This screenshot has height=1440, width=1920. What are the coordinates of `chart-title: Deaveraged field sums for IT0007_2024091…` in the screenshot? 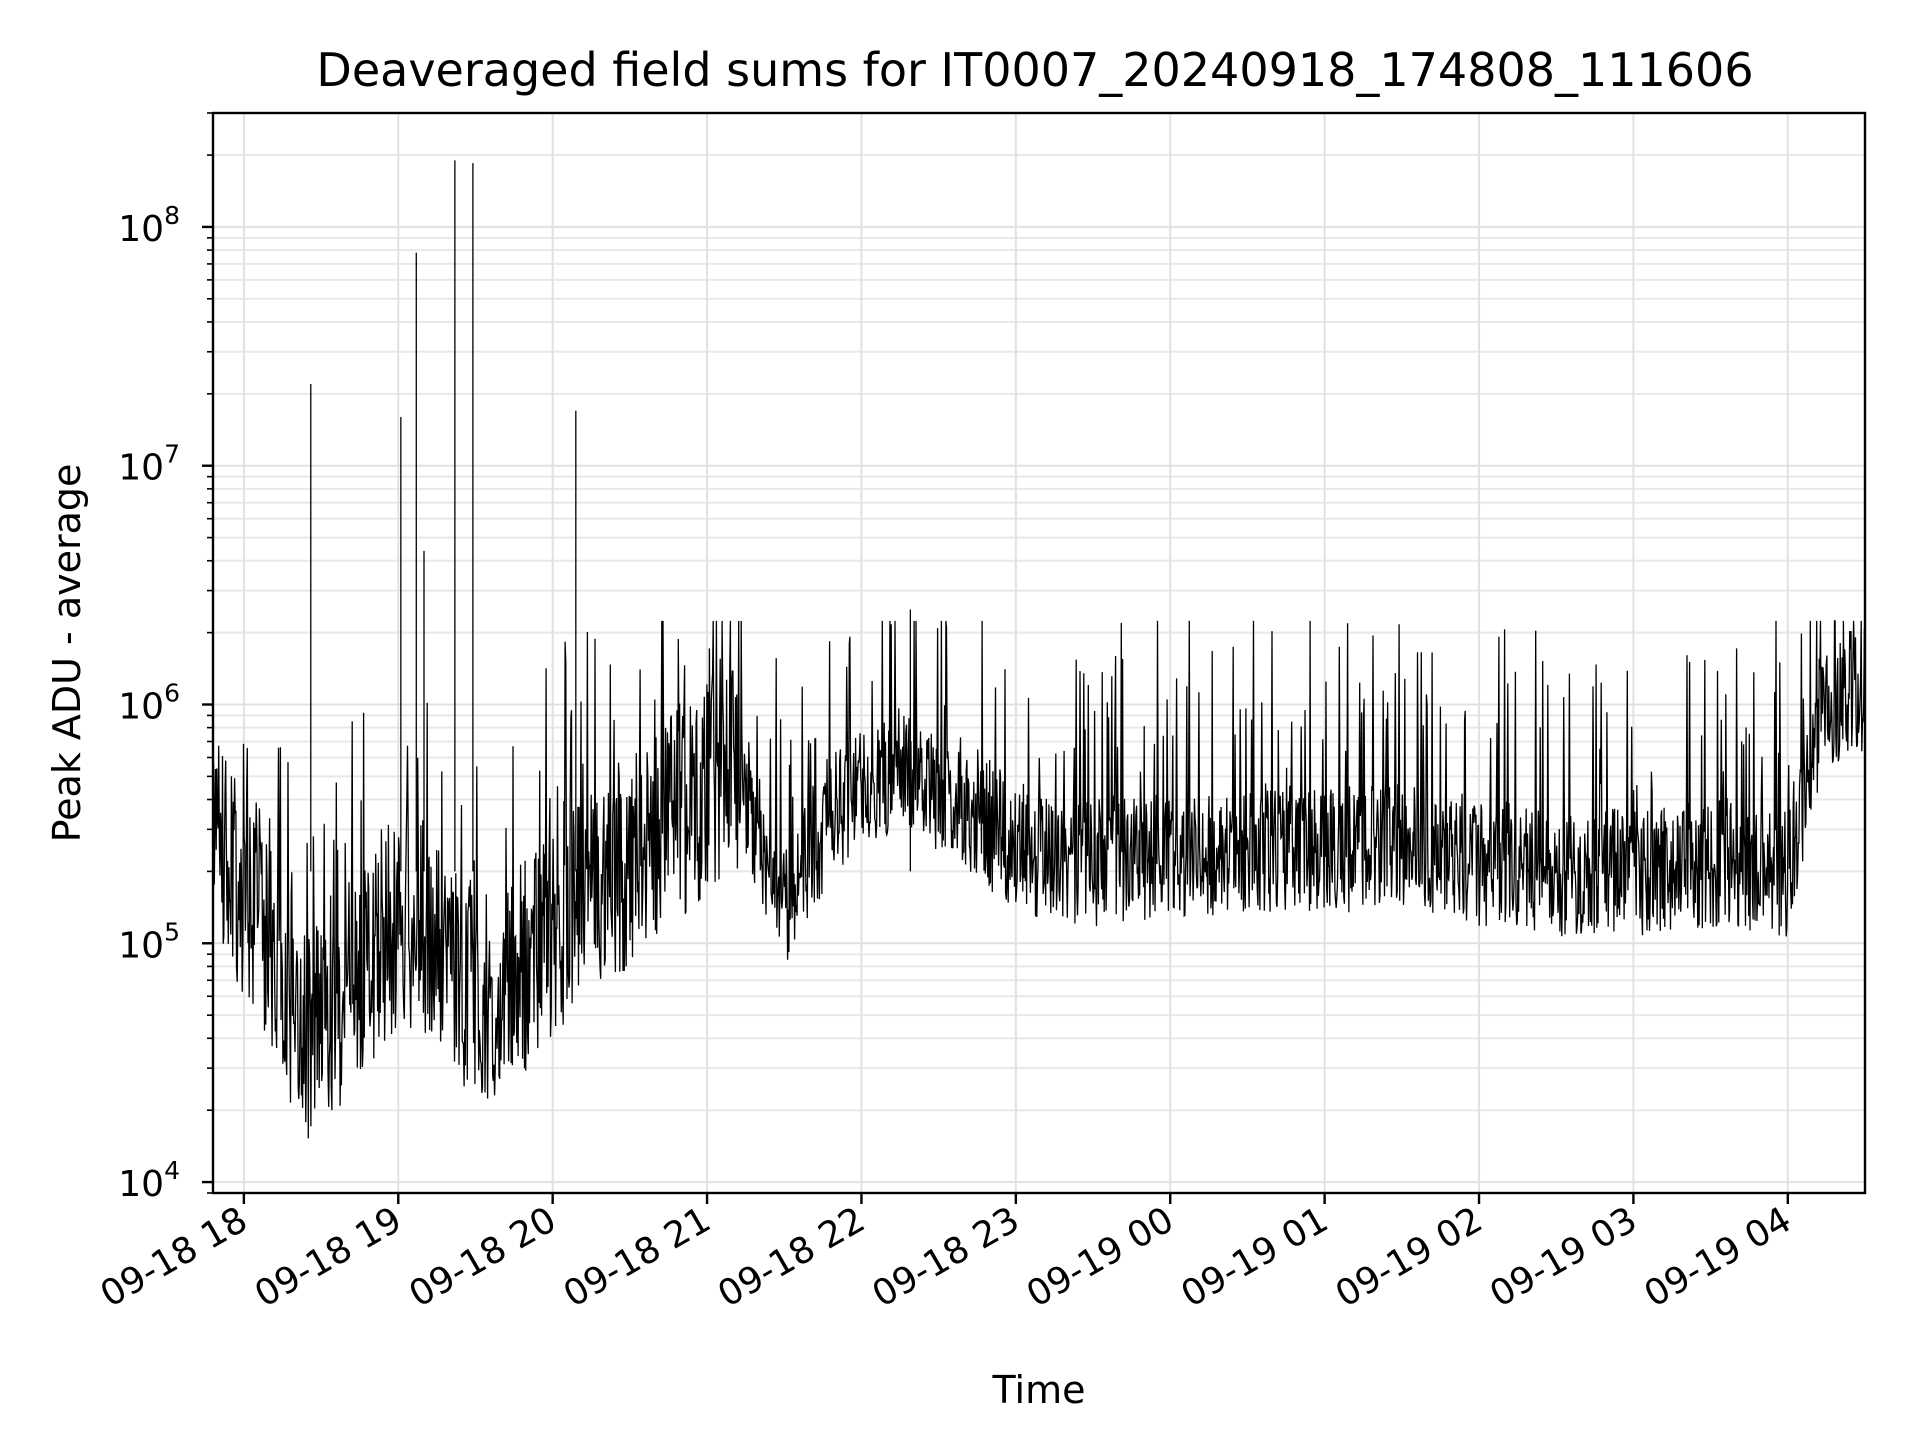 It's located at (1034, 70).